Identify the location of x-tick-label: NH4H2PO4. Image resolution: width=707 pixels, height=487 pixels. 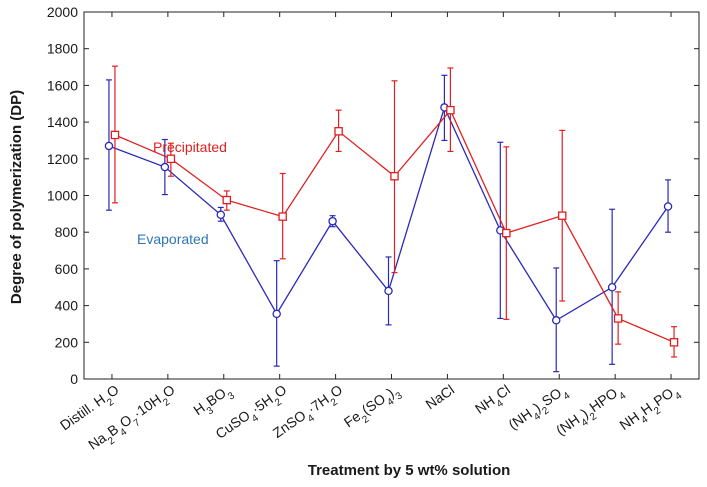
(650, 409).